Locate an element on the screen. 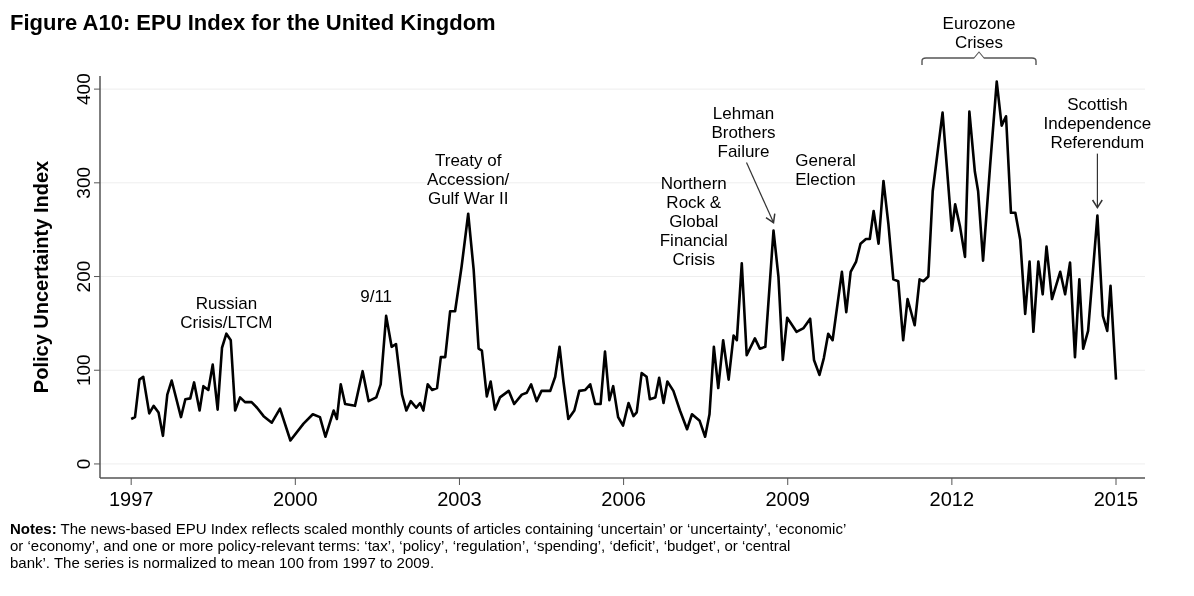 This screenshot has width=1194, height=596. text: Notes: The news-based EPU Index reflects scaled monthly counts of articles containing ‘uncertain’ or ‘uncertainty’, ‘economic’ or ‘economy’, and one or more policy-relevant terms: ‘tax’, ‘policy’, ‘regulation’, ‘spending’, ‘deficit’, ‘budget’, or ‘central bank’. The series is normalized to mean 100 from 1997 to 2009. is located at coordinates (428, 545).